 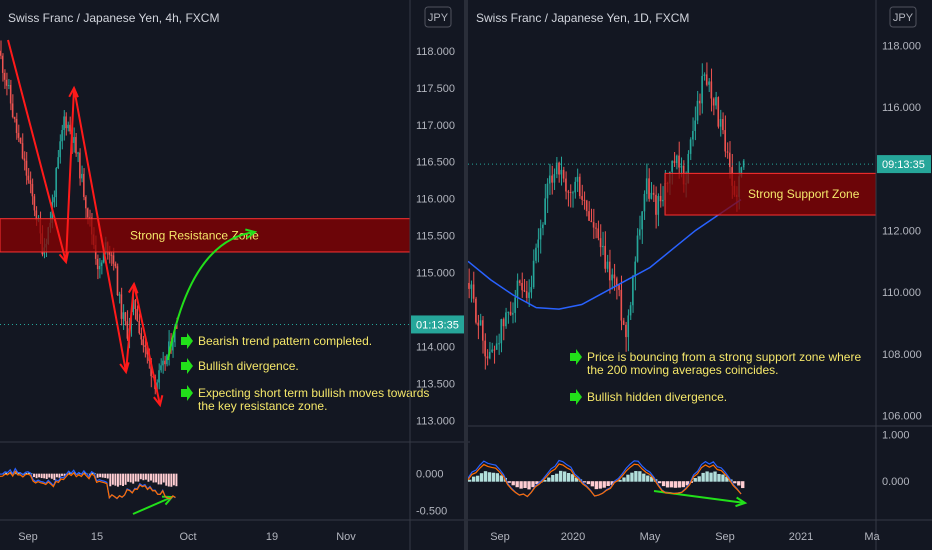 What do you see at coordinates (685, 537) in the screenshot?
I see `right-time-axis: Sep 2020 May Sep 2021 Ma` at bounding box center [685, 537].